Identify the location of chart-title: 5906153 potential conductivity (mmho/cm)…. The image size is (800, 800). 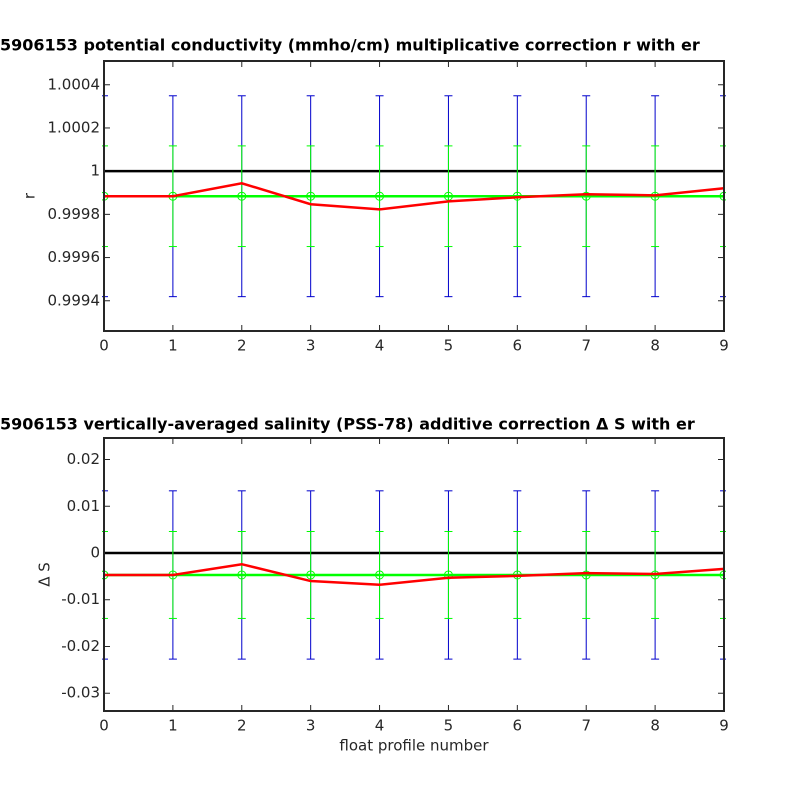
(350, 45).